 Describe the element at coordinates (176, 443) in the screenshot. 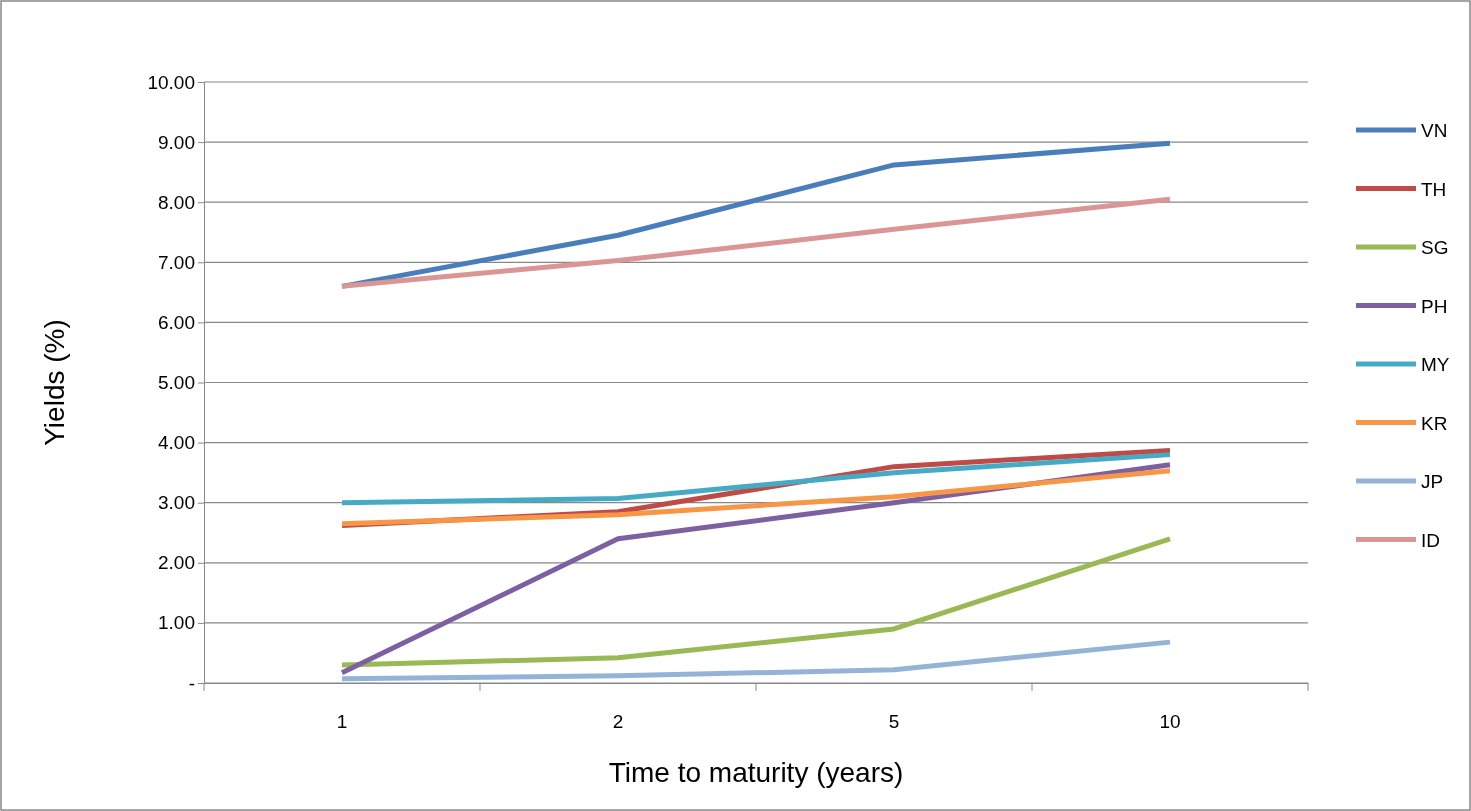

I see `y-tick-label: 4.00` at that location.